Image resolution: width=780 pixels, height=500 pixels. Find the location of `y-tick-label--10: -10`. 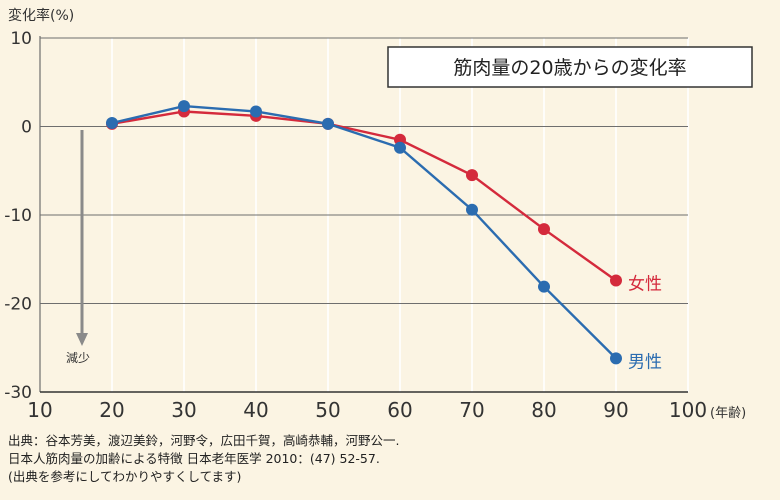

y-tick-label--10: -10 is located at coordinates (18, 216).